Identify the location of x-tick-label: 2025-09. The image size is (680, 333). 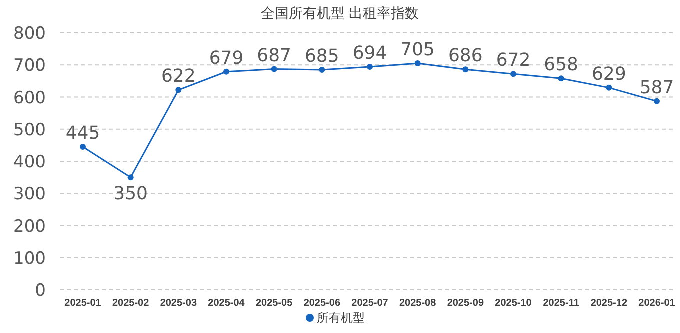
(465, 303).